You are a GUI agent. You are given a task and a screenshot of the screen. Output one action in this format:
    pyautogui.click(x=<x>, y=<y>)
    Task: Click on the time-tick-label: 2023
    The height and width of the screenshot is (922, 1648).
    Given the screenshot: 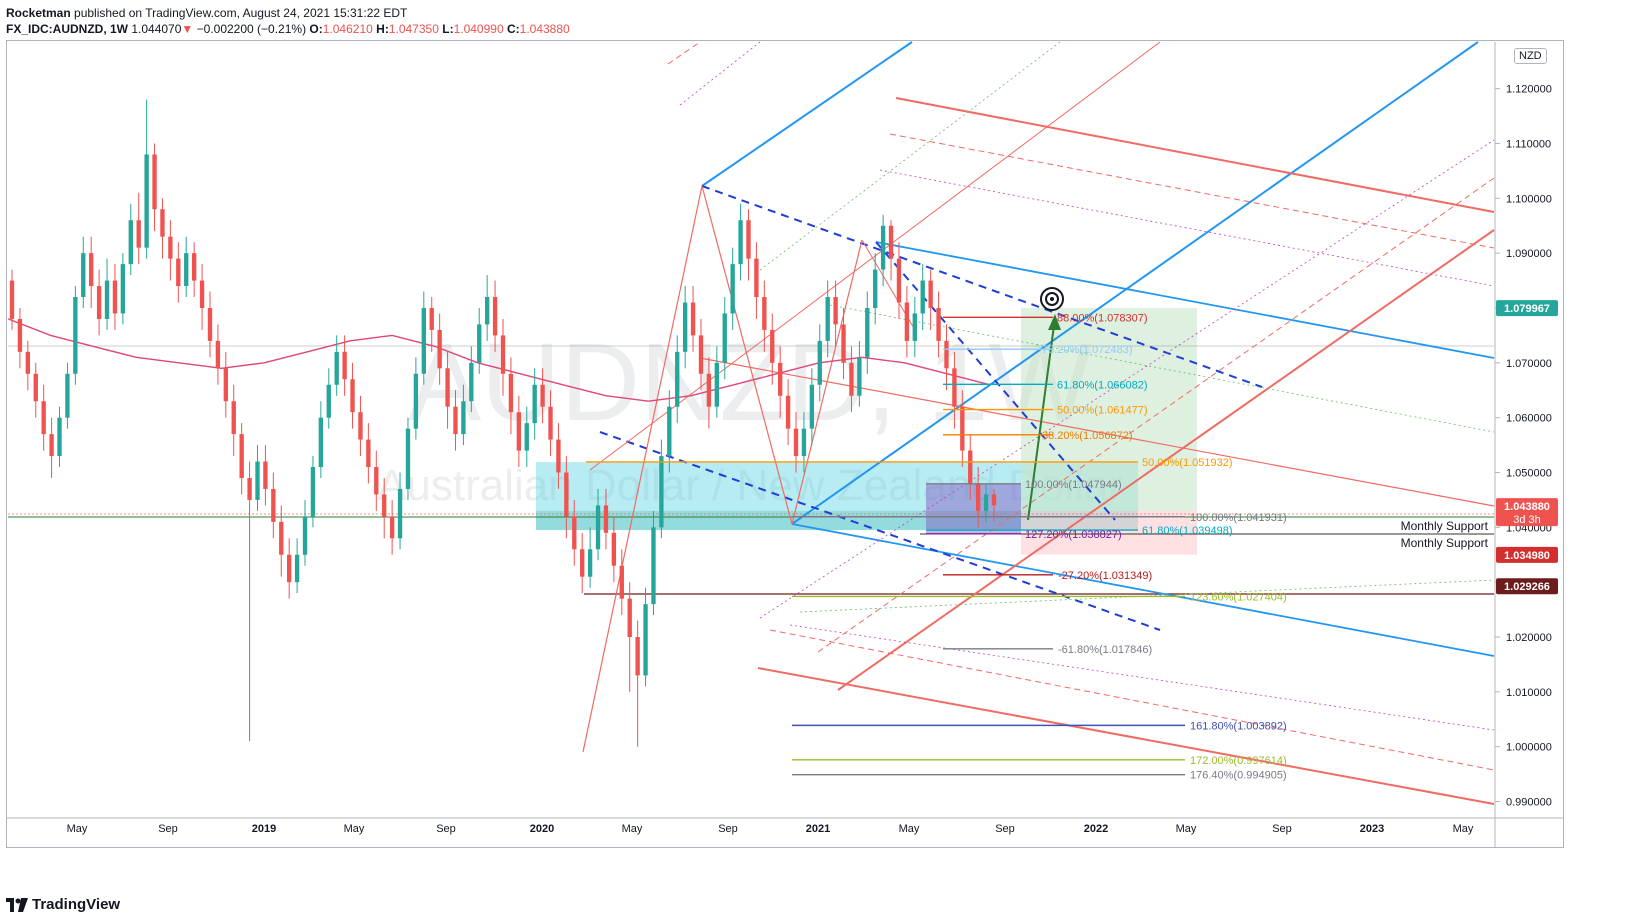 What is the action you would take?
    pyautogui.click(x=1372, y=829)
    